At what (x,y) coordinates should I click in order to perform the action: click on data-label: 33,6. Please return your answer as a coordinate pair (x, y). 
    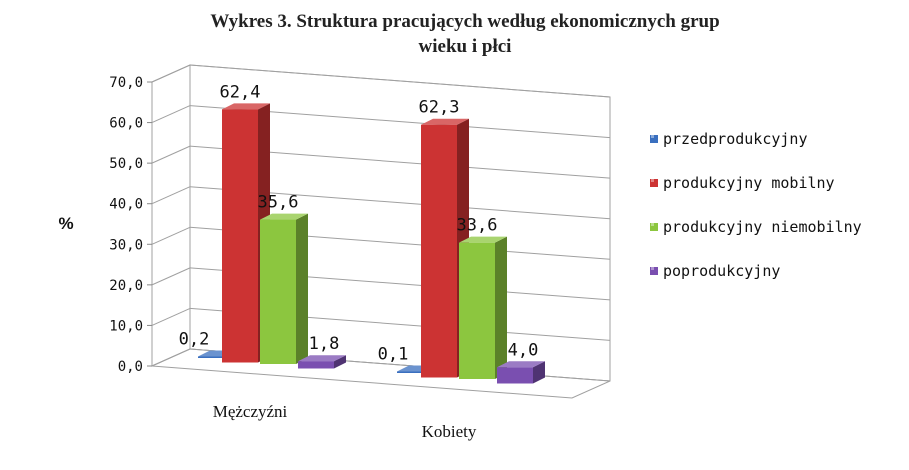
    Looking at the image, I should click on (477, 226).